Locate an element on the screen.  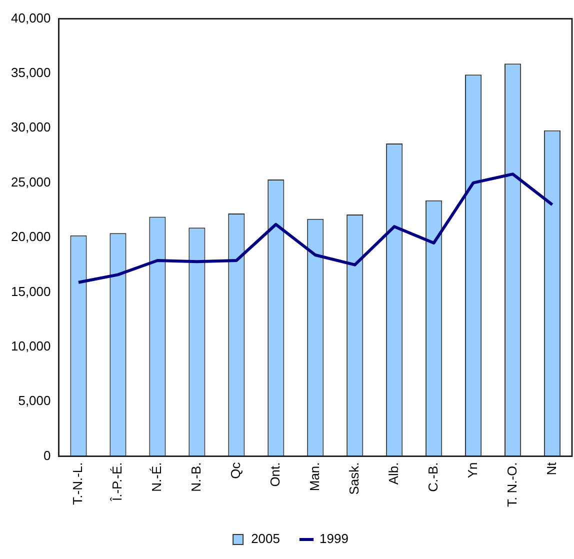
y-tick-label: 35,000 is located at coordinates (30, 72).